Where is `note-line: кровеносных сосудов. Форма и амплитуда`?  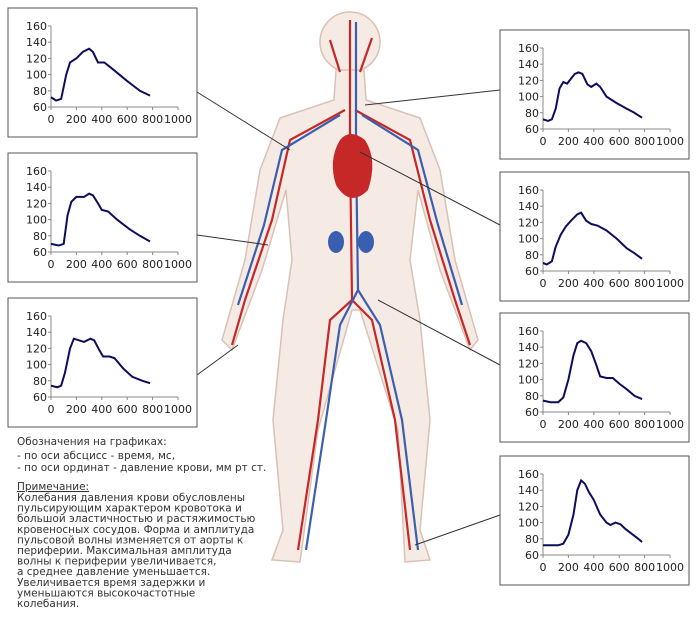
note-line: кровеносных сосудов. Форма и амплитуда is located at coordinates (135, 530).